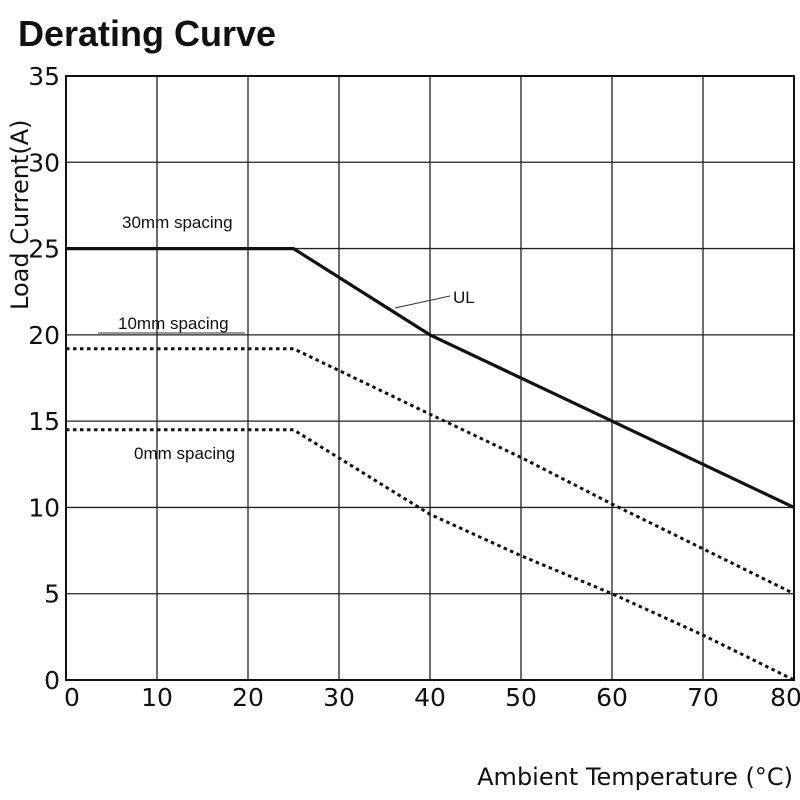 This screenshot has height=800, width=800. What do you see at coordinates (20, 215) in the screenshot?
I see `y-axis-label: Load Current(A)` at bounding box center [20, 215].